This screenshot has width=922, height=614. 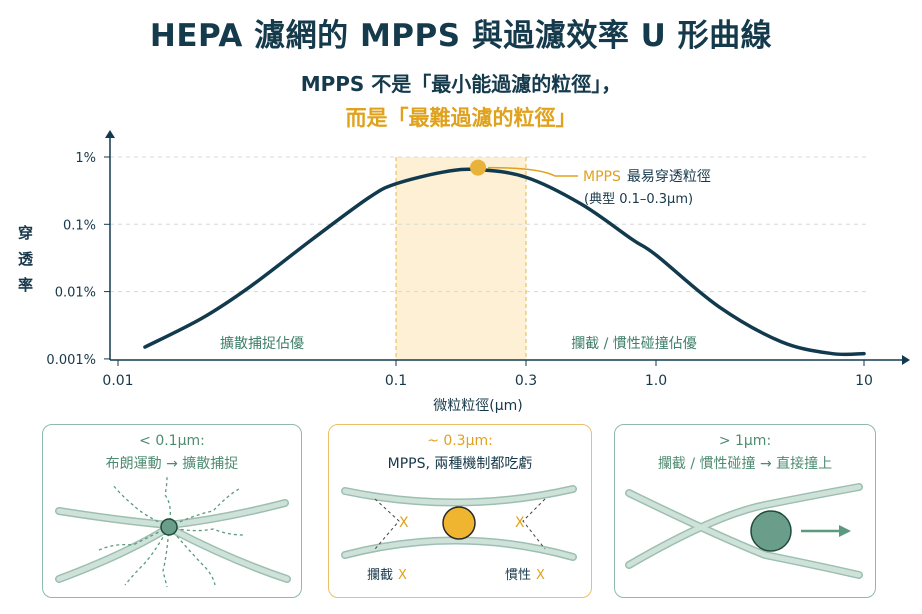 I want to click on panel-text: 布朗運動 → 擴散捕捉, so click(x=172, y=464).